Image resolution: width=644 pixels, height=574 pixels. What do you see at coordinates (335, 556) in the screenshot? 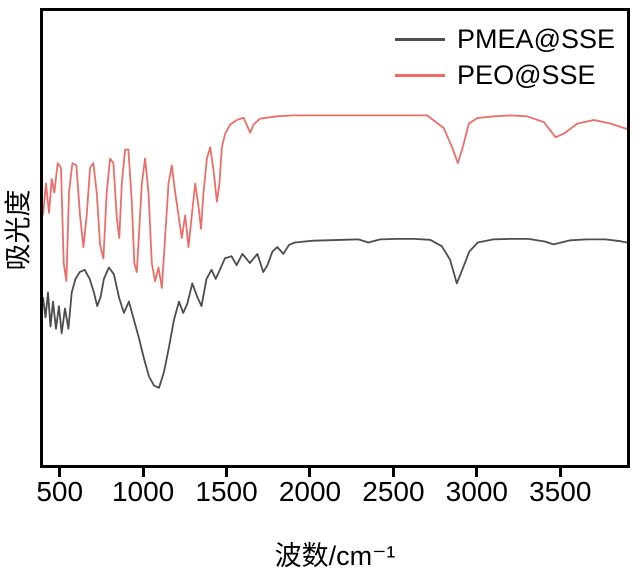
I see `x-axis-label: 波数/cm⁻¹` at bounding box center [335, 556].